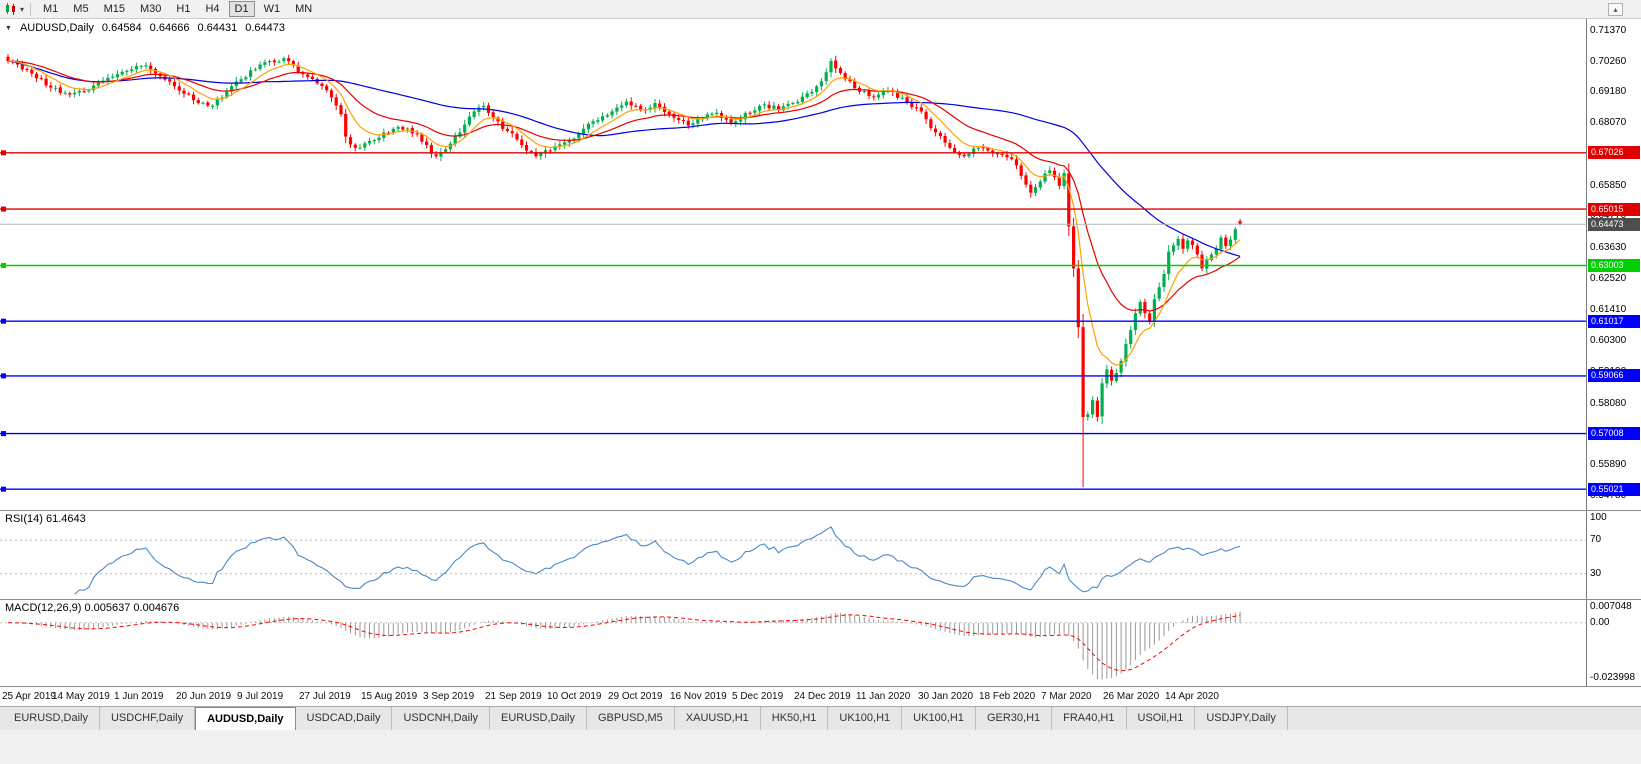  I want to click on tab-hk50-h1: HK50,H1, so click(795, 718).